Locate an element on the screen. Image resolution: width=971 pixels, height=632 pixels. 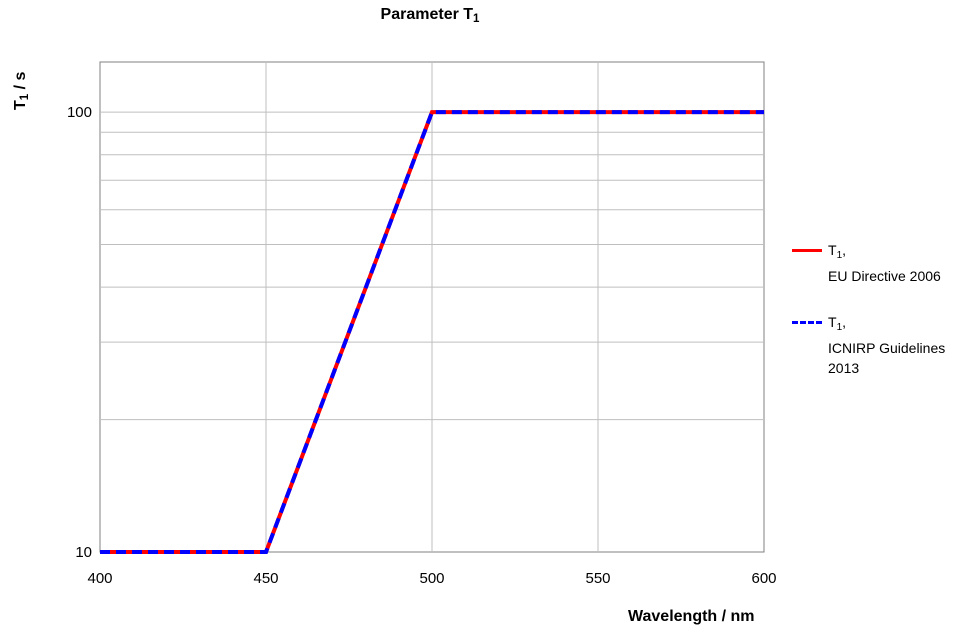
legend-source: ICNIRP Guidelines 2013 is located at coordinates (887, 357).